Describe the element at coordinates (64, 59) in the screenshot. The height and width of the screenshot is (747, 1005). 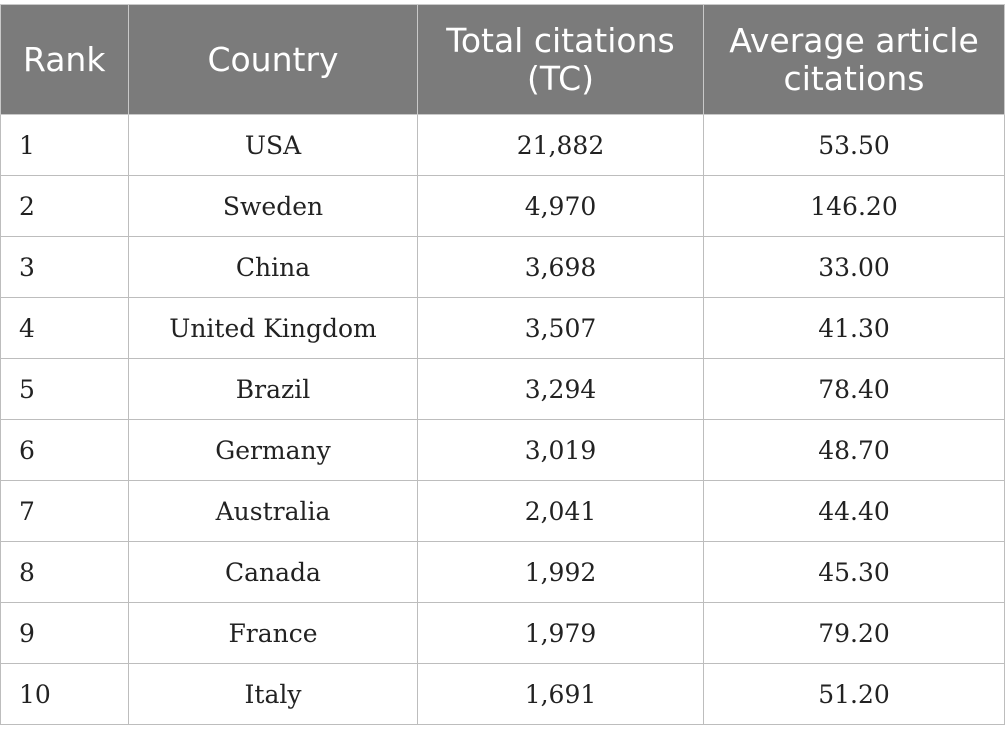
I see `header-rank: Rank` at that location.